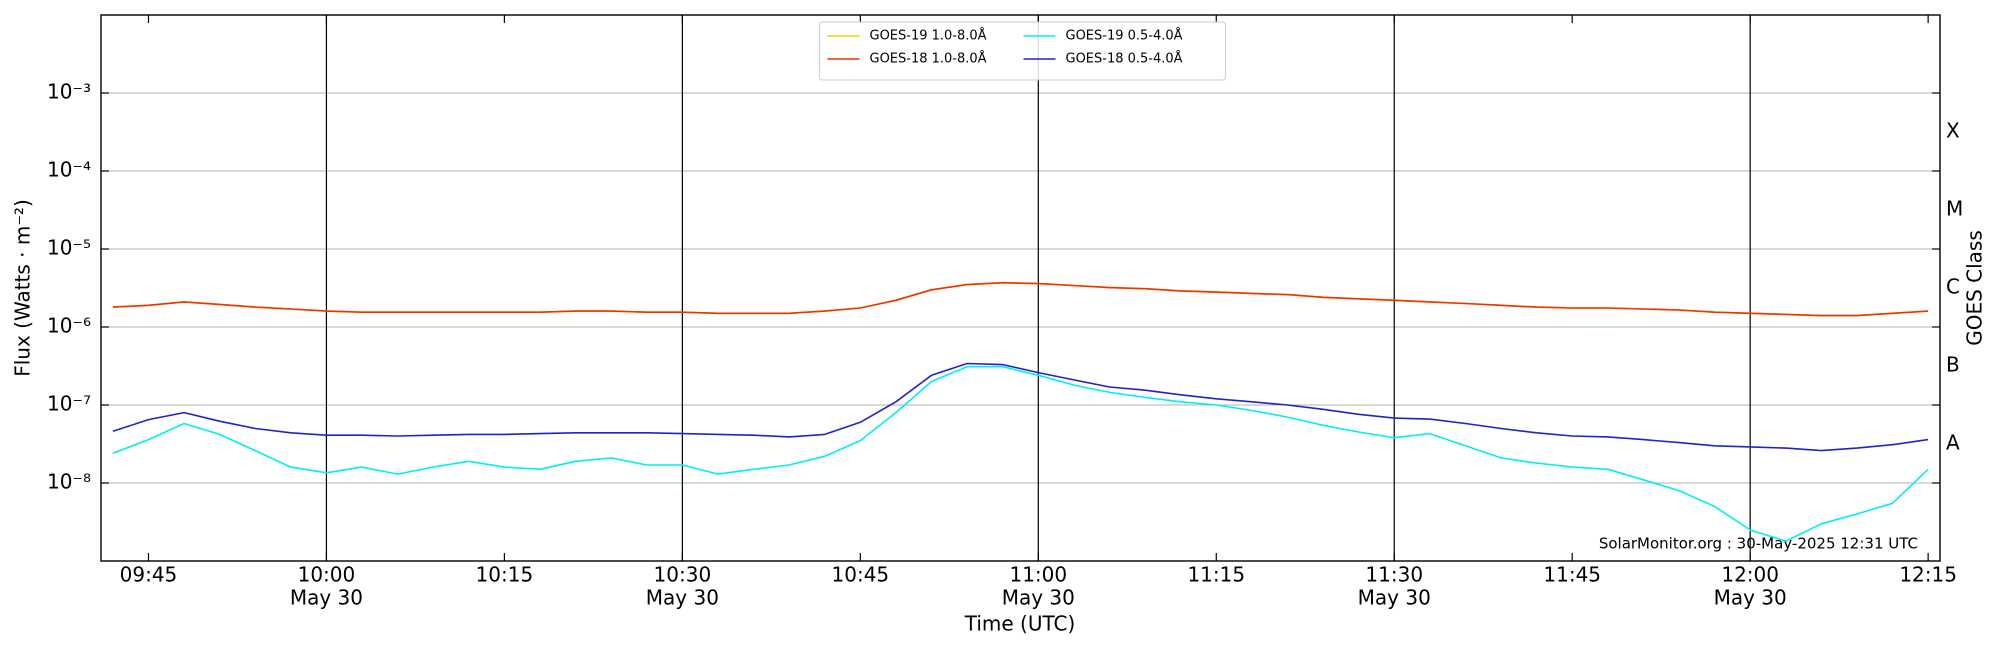 This screenshot has width=2000, height=650. Describe the element at coordinates (1022, 51) in the screenshot. I see `legend-box` at that location.